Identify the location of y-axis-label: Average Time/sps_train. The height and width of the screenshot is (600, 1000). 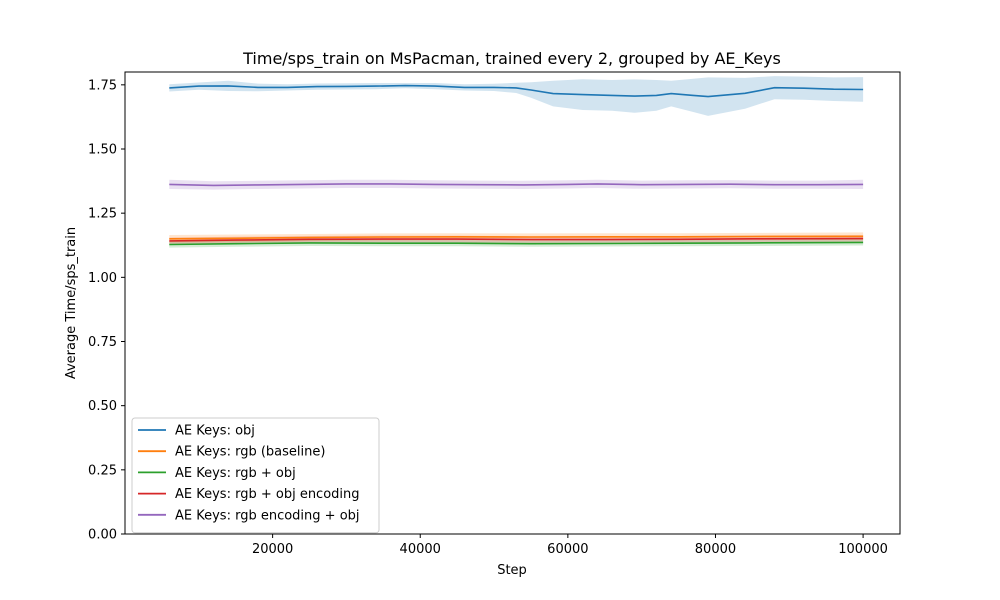
(71, 303).